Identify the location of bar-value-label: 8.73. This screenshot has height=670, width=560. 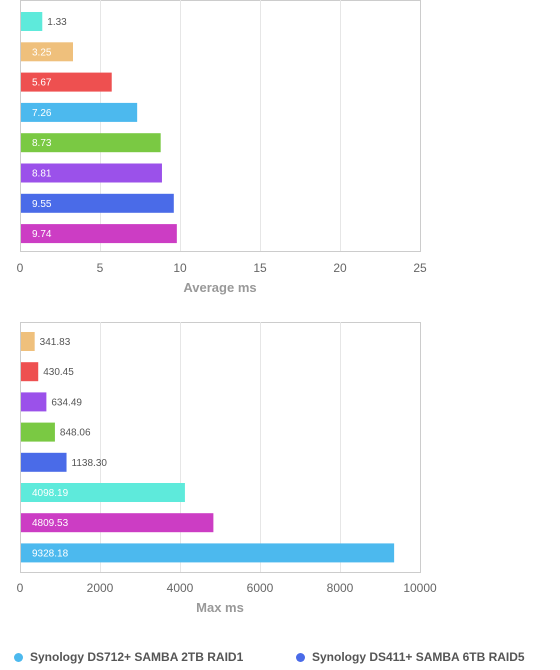
(42, 143).